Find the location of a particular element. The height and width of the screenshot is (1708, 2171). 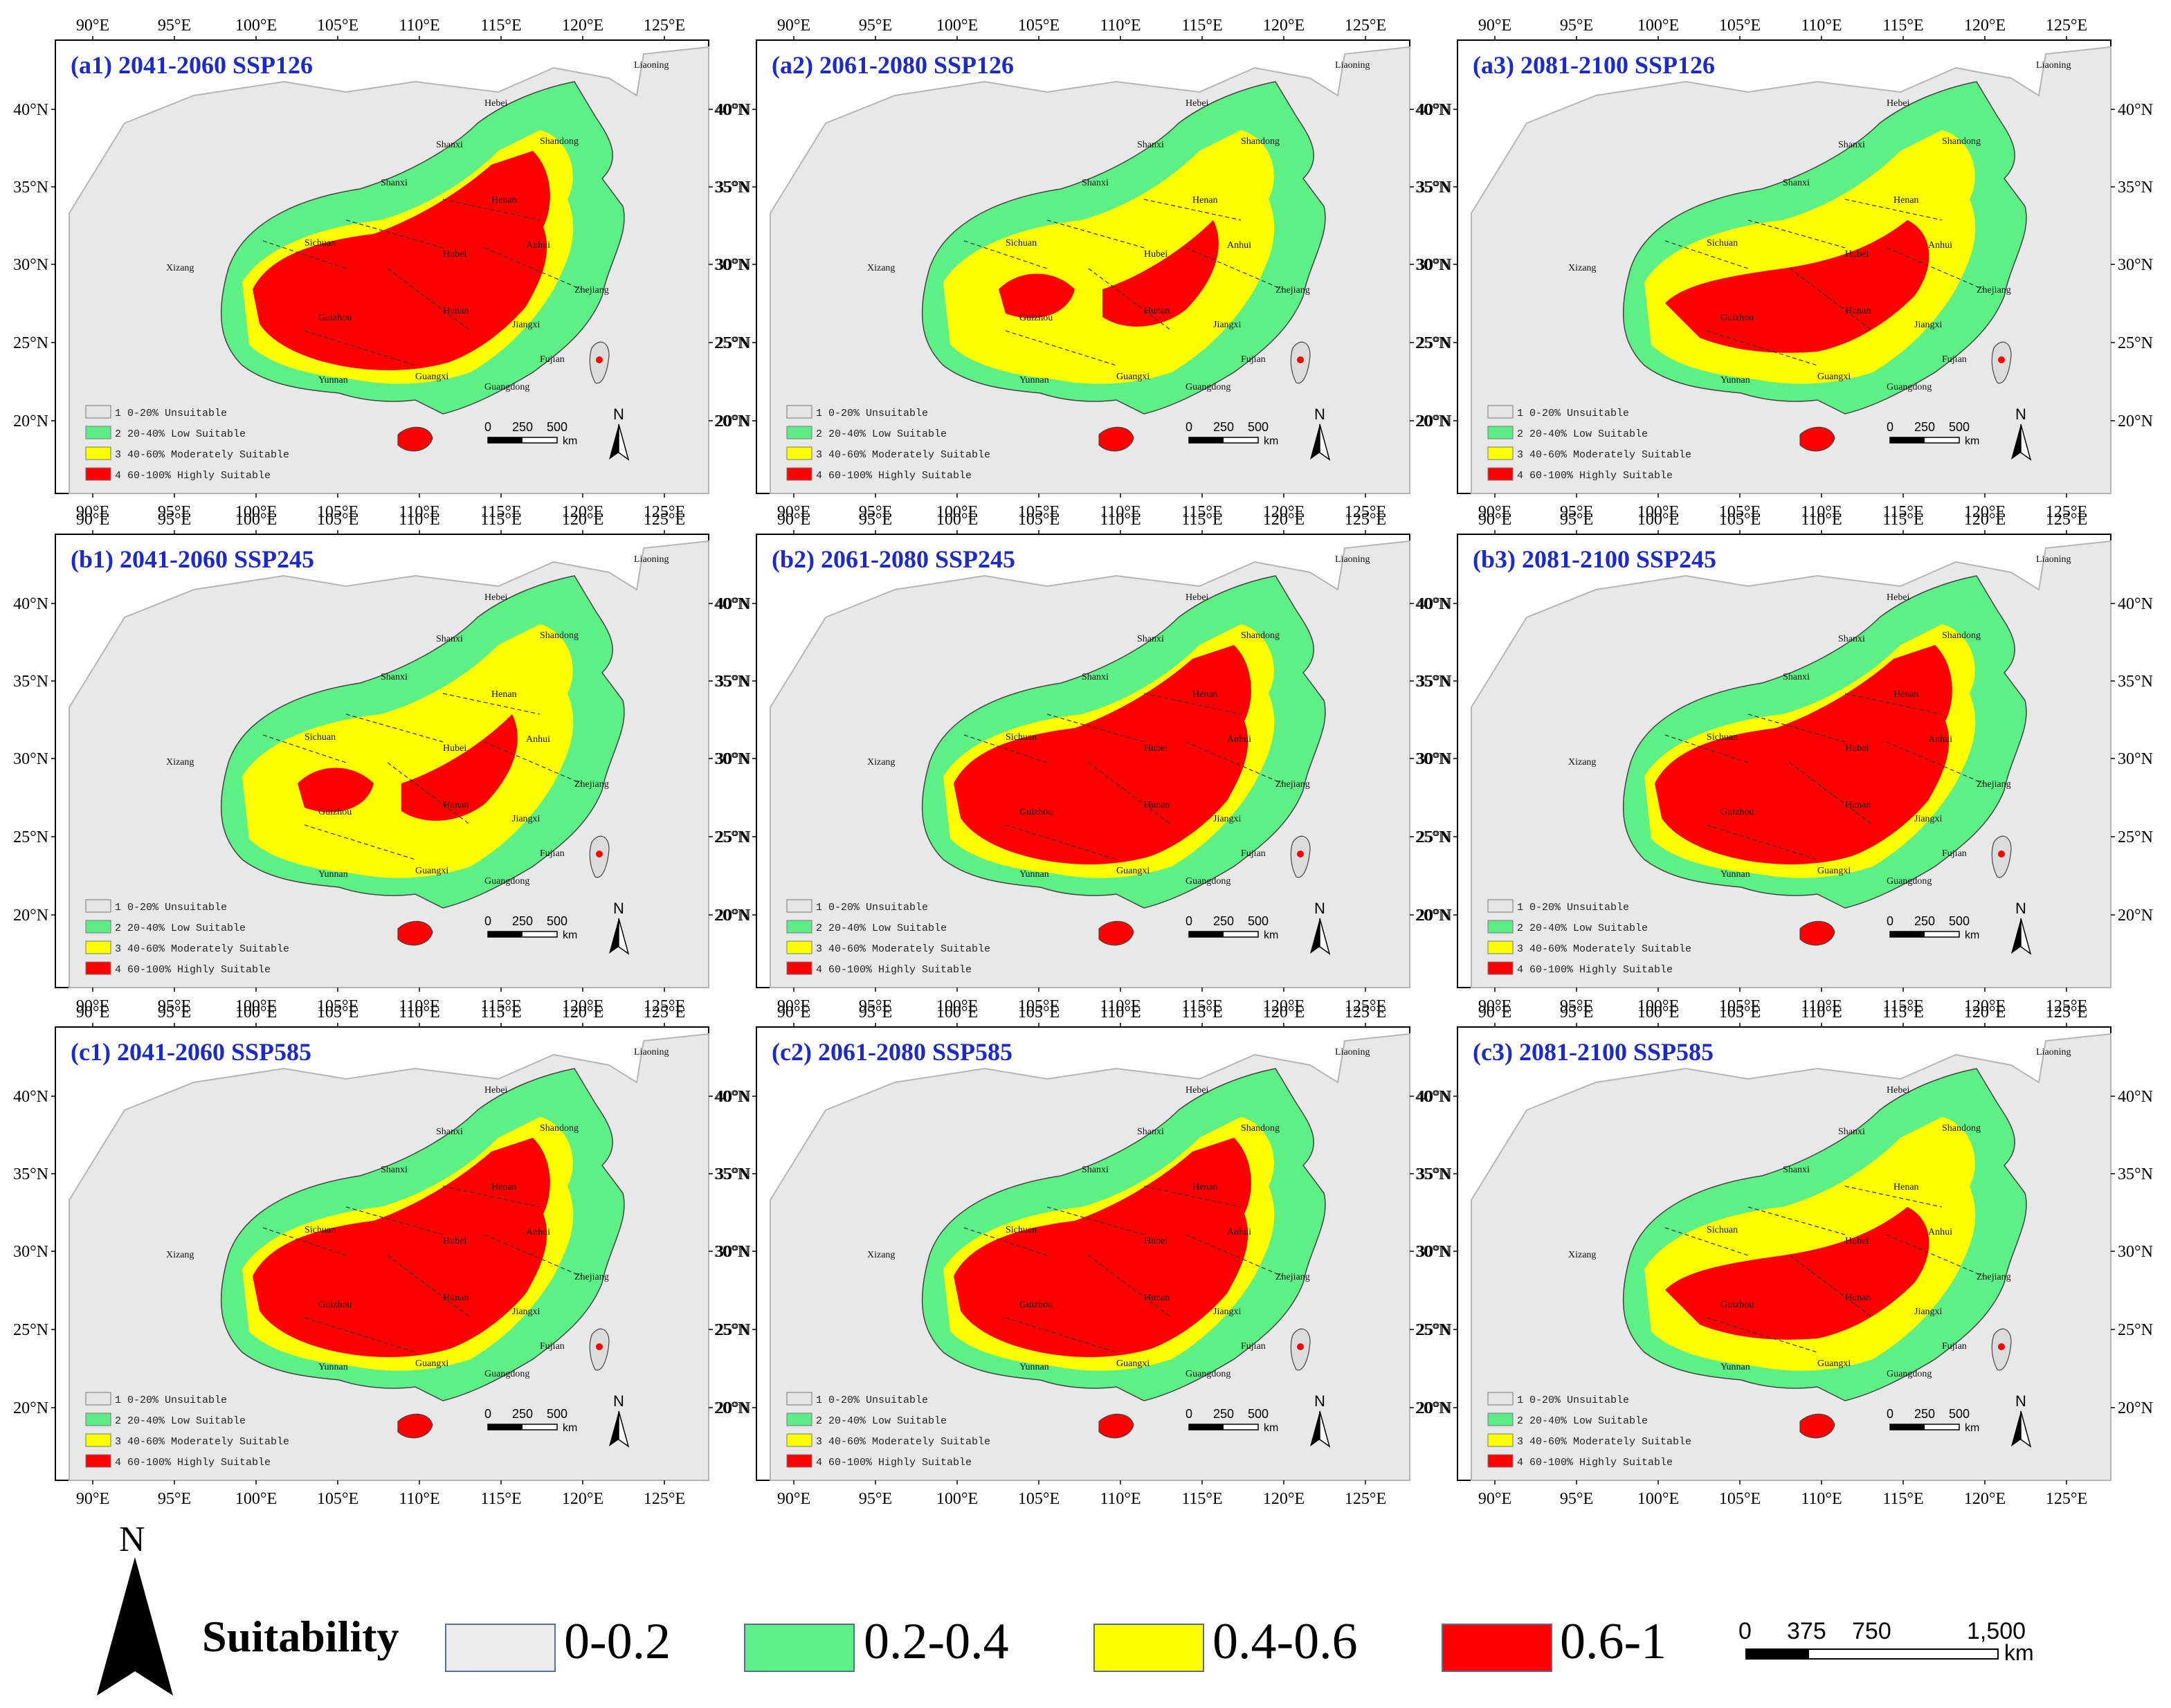

x-tick-label-bottom: 90°E is located at coordinates (793, 1499).